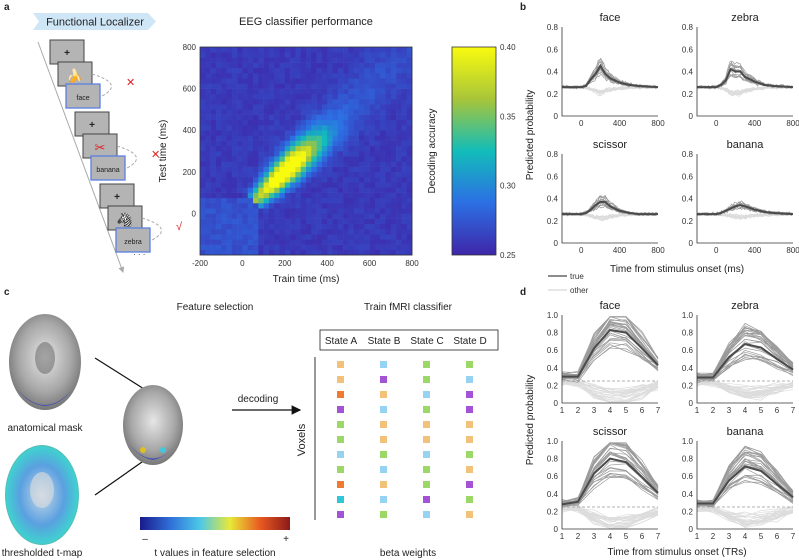 This screenshot has height=560, width=799. I want to click on true-trace, so click(745, 353).